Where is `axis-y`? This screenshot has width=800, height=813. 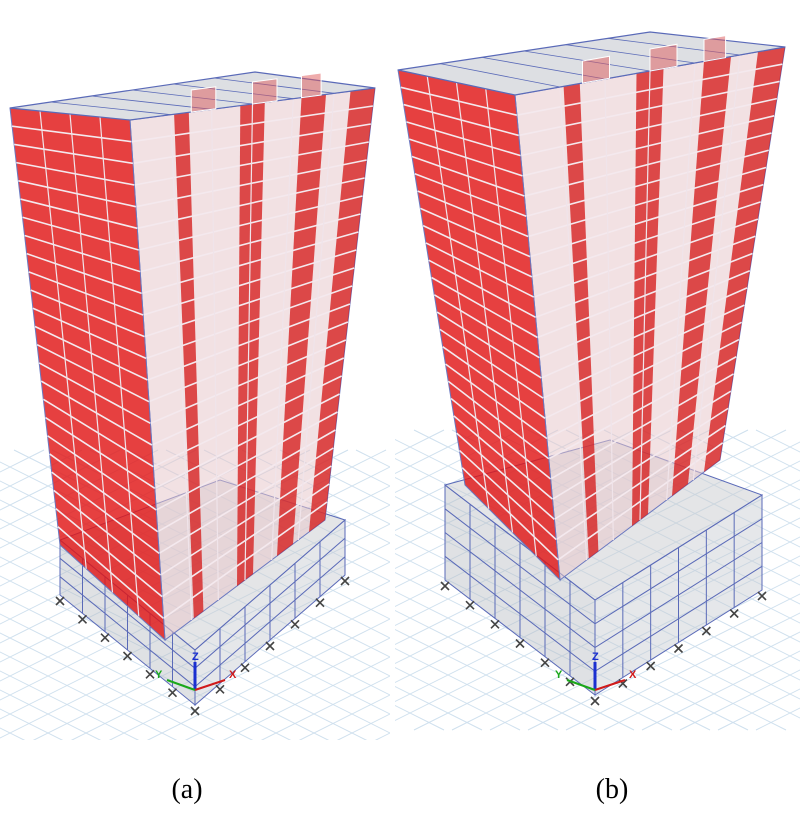 axis-y is located at coordinates (581, 685).